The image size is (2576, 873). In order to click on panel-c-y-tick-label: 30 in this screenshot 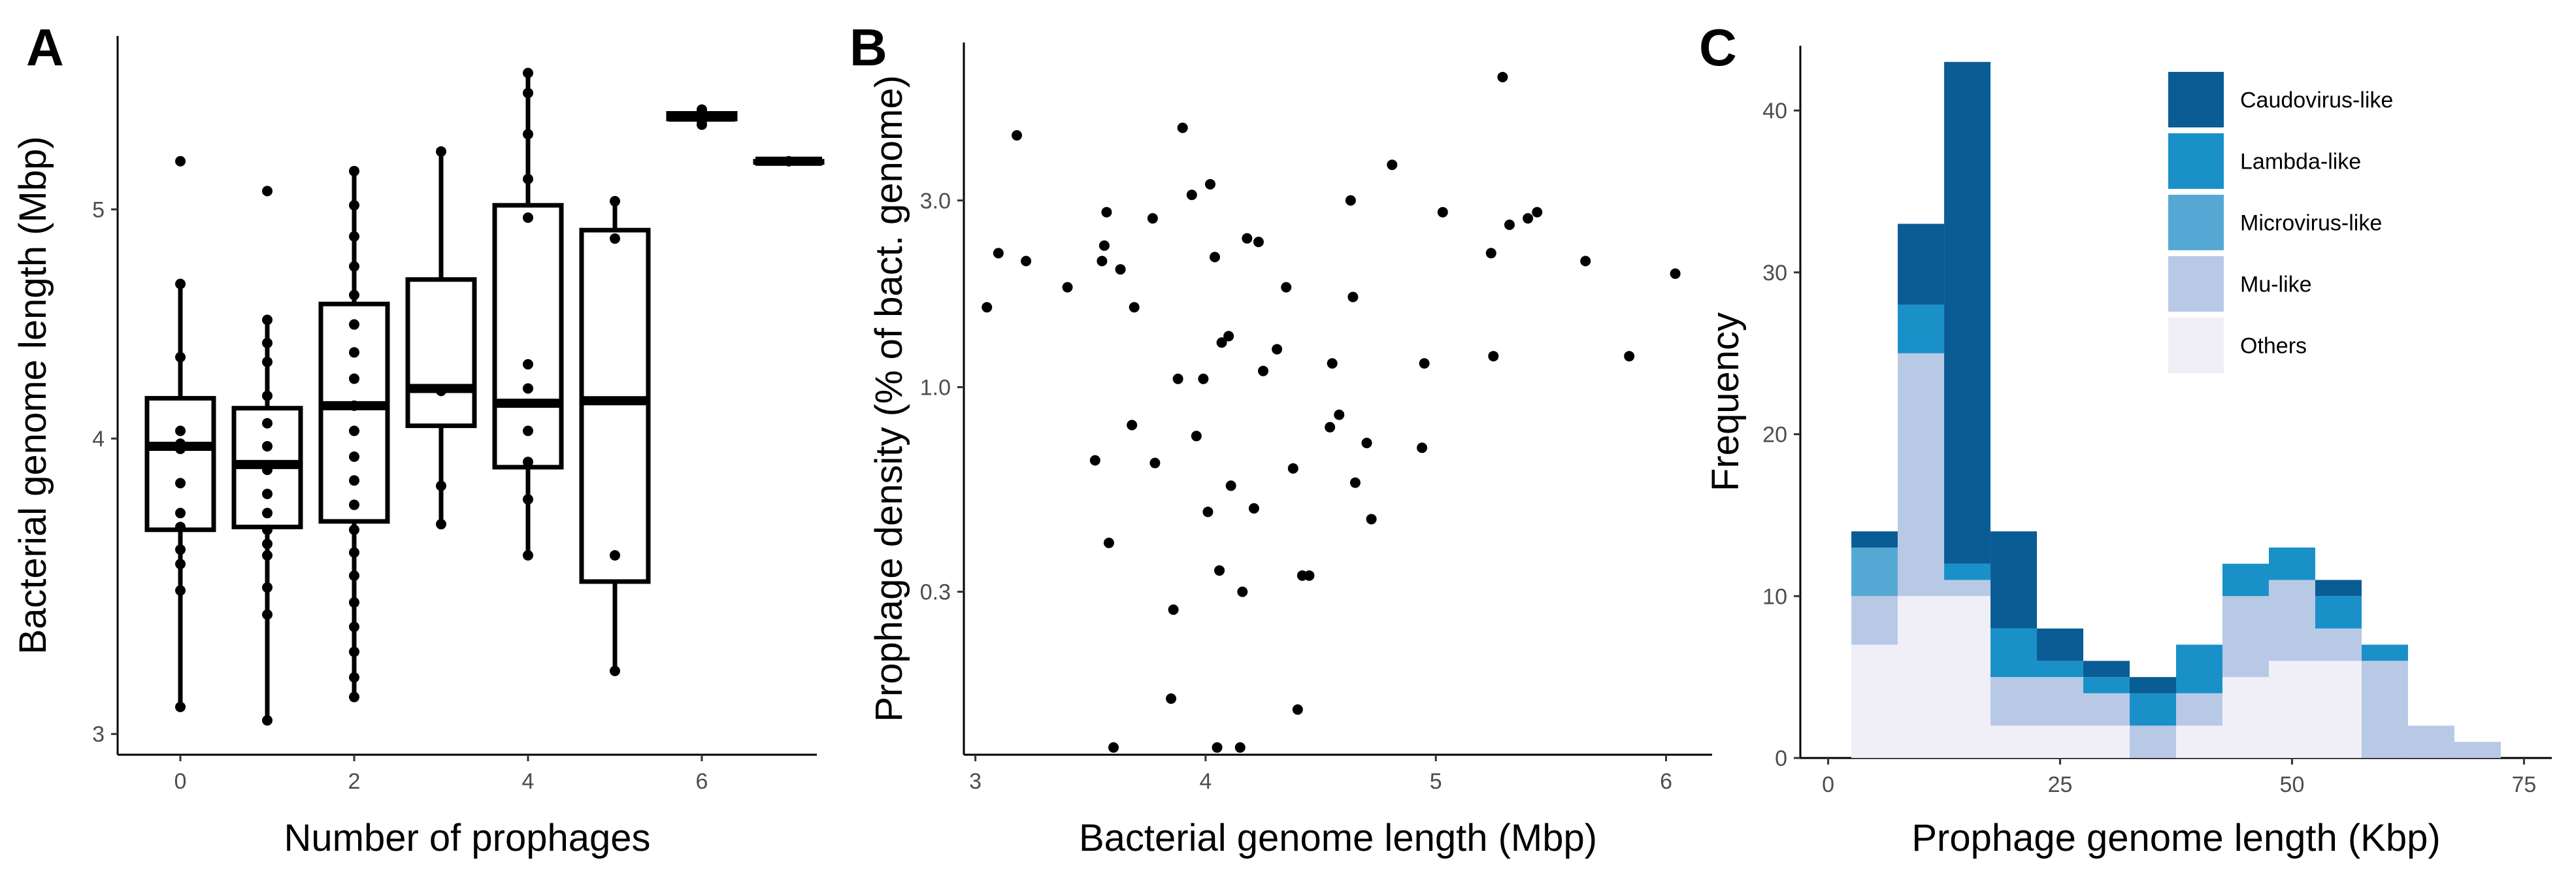, I will do `click(1774, 273)`.